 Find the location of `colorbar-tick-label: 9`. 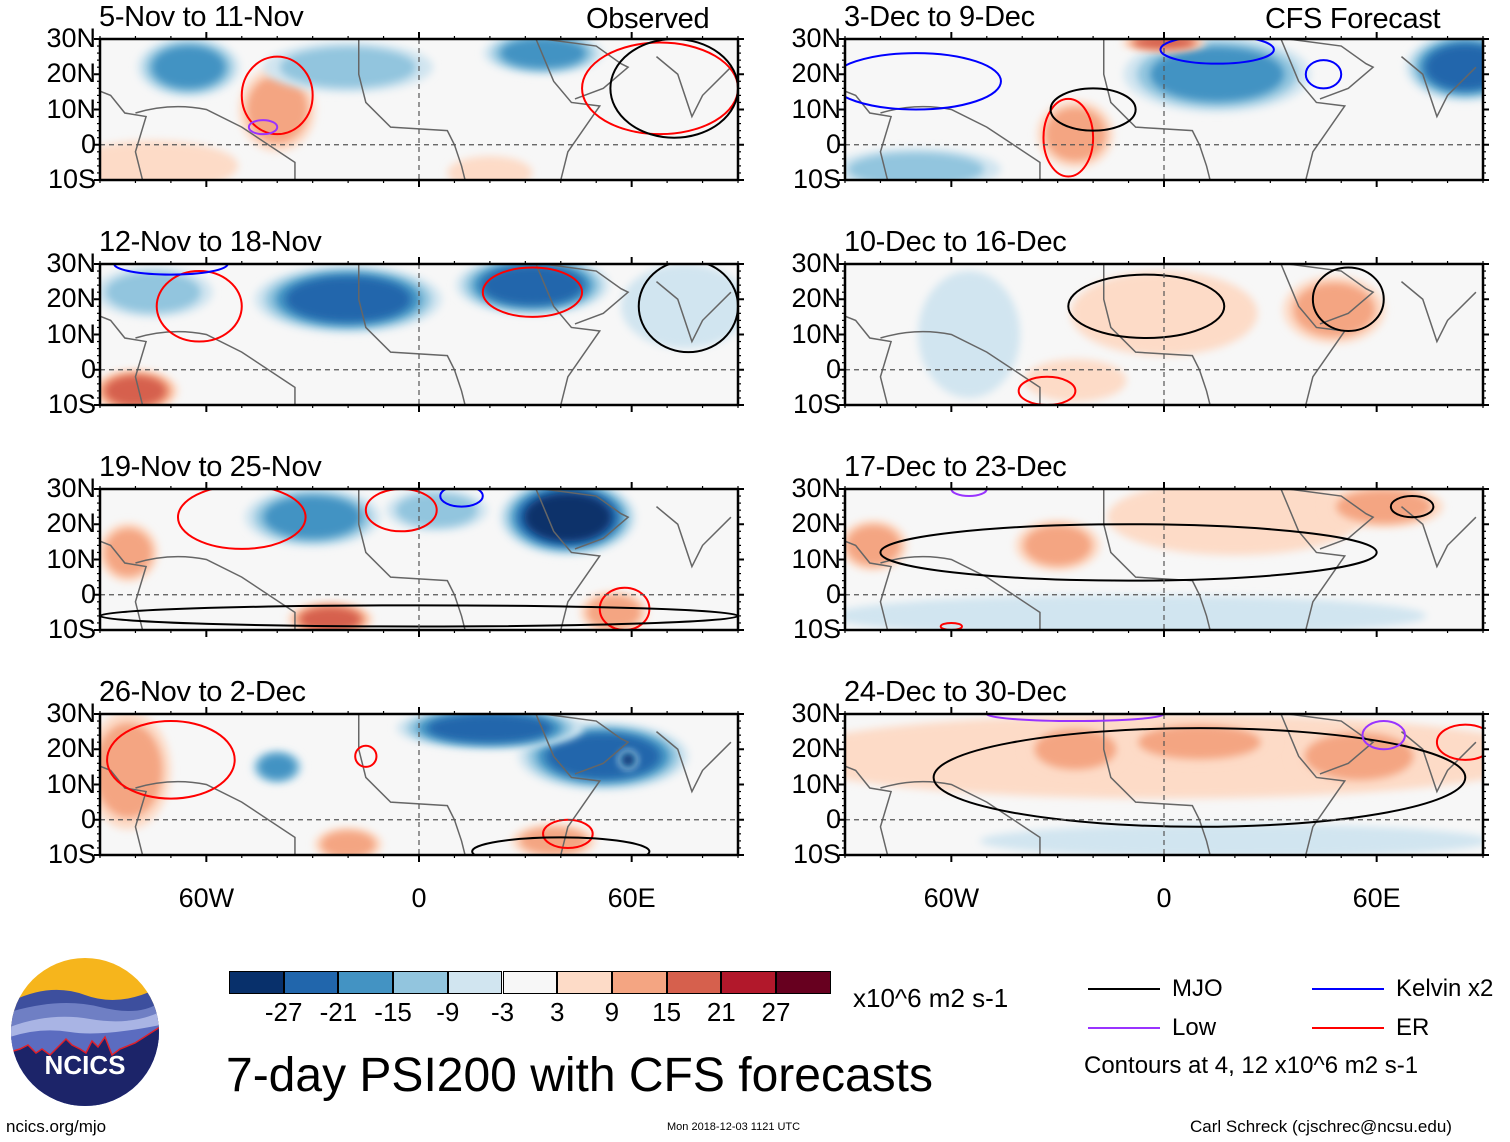

colorbar-tick-label: 9 is located at coordinates (612, 1012).